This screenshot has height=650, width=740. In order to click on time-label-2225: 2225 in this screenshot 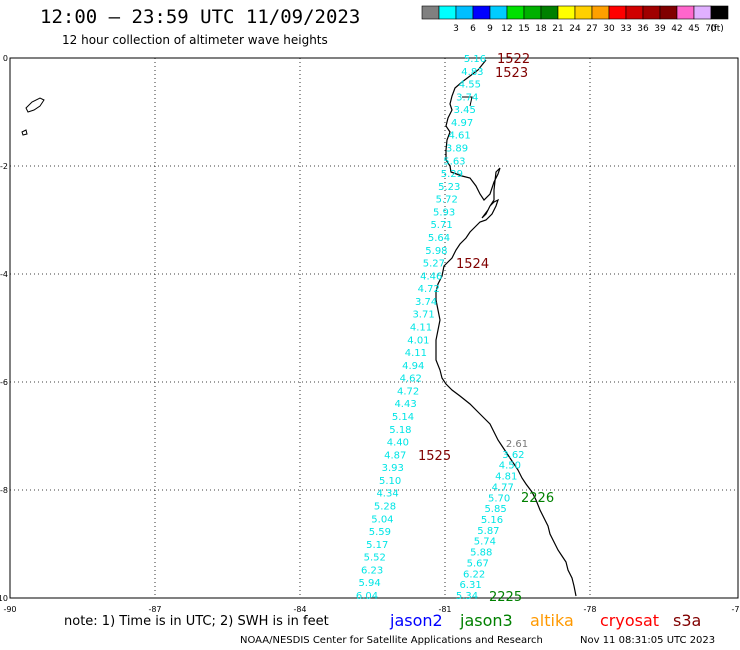, I will do `click(505, 597)`.